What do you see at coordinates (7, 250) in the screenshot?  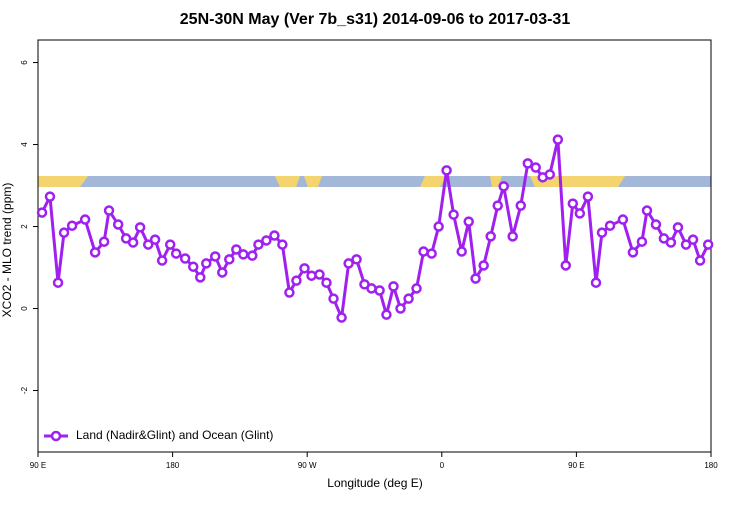 I see `y-axis-label: XCO2 - MLO trend (ppm)` at bounding box center [7, 250].